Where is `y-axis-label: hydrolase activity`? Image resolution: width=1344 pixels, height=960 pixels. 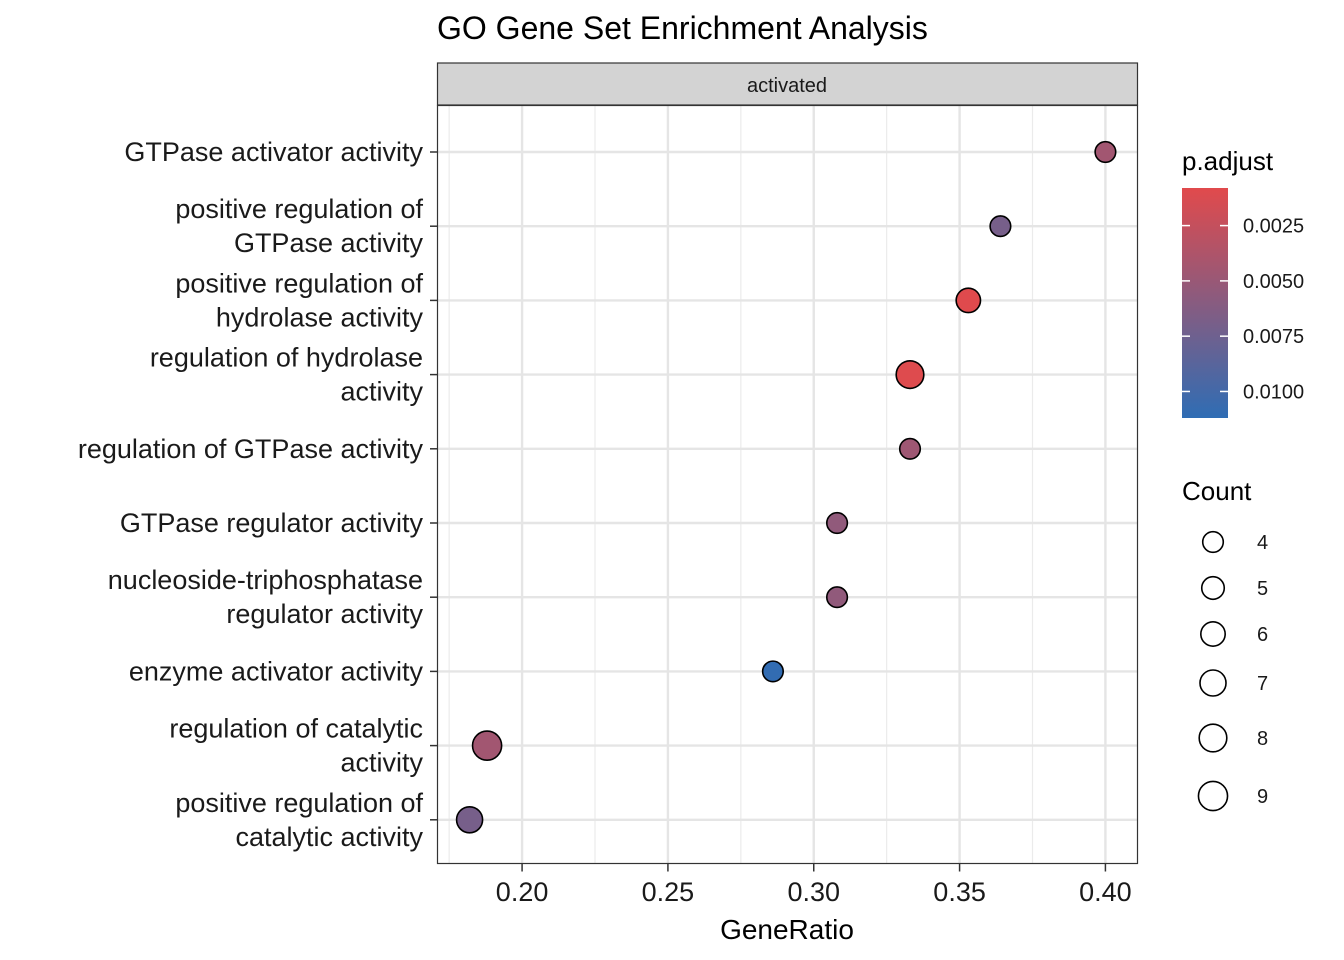 y-axis-label: hydrolase activity is located at coordinates (320, 317).